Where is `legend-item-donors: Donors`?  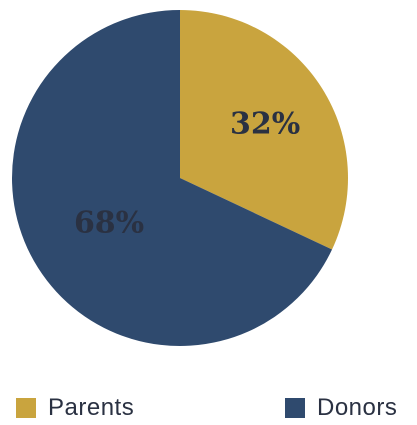 legend-item-donors: Donors is located at coordinates (341, 407).